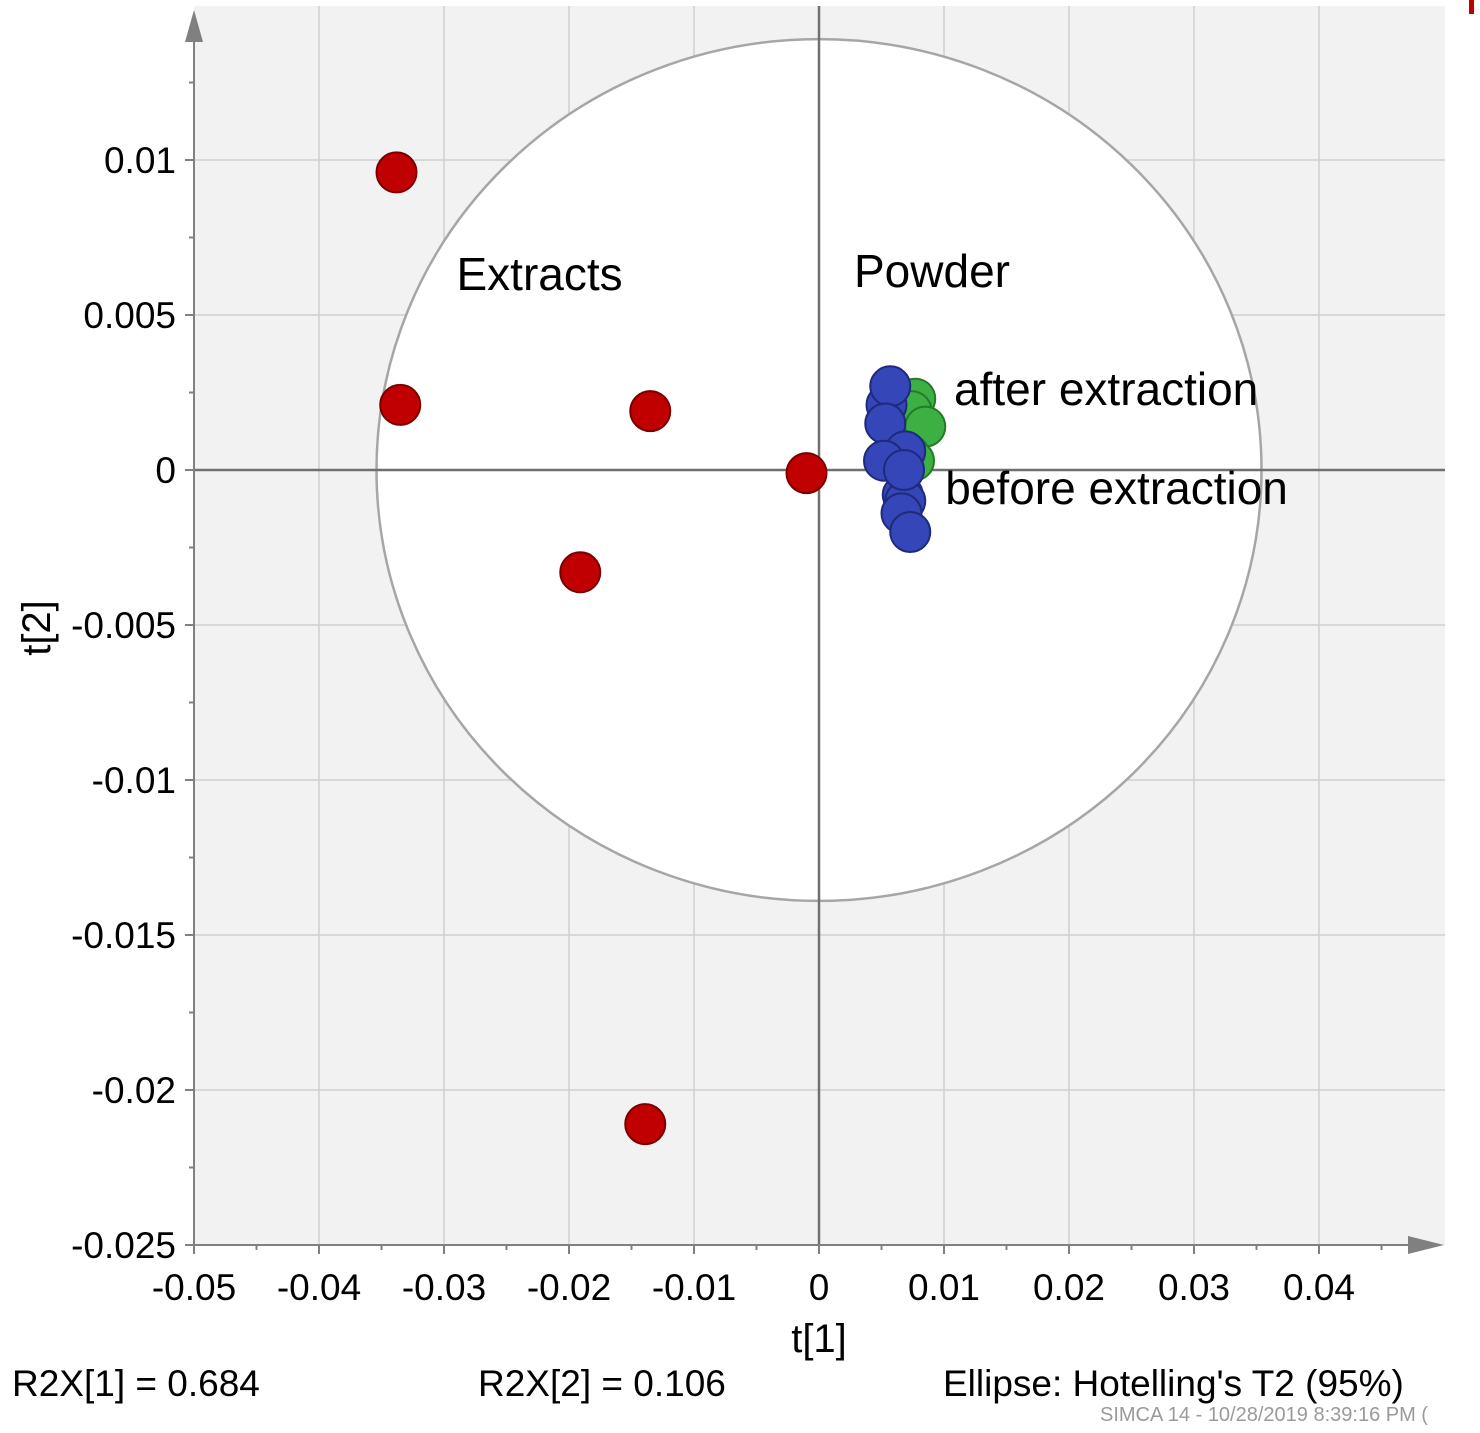  What do you see at coordinates (319, 1287) in the screenshot?
I see `x-tick-label: -0.04` at bounding box center [319, 1287].